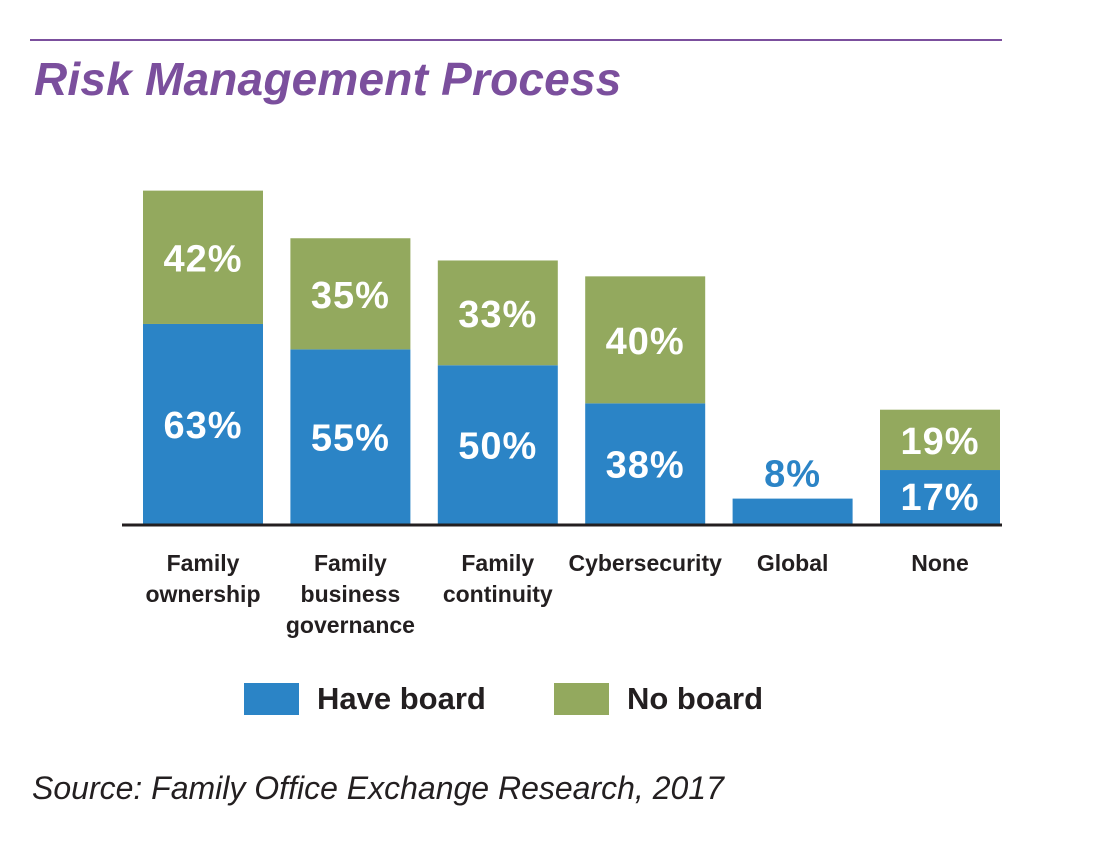 This screenshot has height=852, width=1109. I want to click on data-label-have-board: 55%, so click(350, 439).